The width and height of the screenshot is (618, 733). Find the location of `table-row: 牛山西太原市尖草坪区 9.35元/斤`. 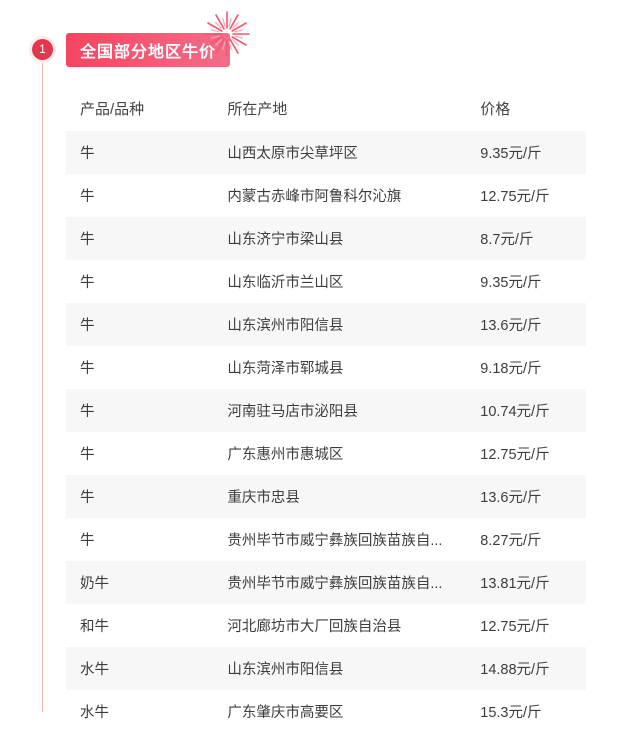

table-row: 牛山西太原市尖草坪区 9.35元/斤 is located at coordinates (326, 152).